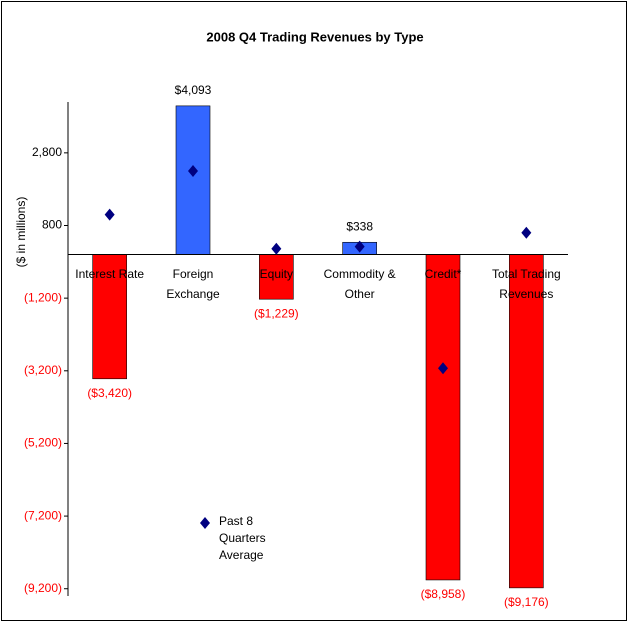 Image resolution: width=629 pixels, height=623 pixels. I want to click on y-tick-label: (9,200), so click(43, 588).